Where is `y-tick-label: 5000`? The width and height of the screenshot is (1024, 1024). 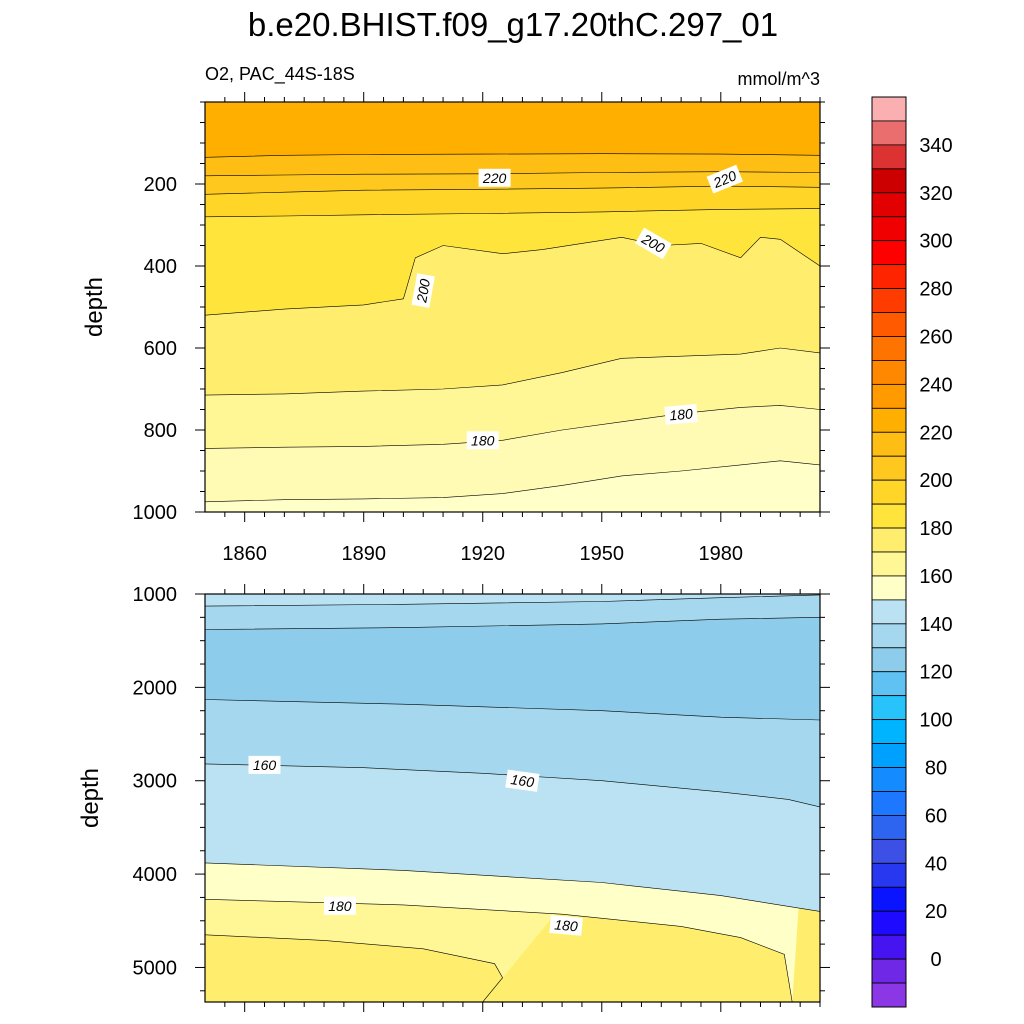 y-tick-label: 5000 is located at coordinates (155, 968).